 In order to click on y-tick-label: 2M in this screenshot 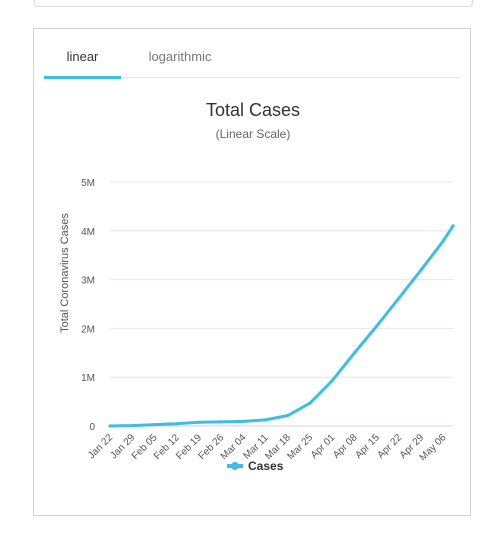, I will do `click(88, 329)`.